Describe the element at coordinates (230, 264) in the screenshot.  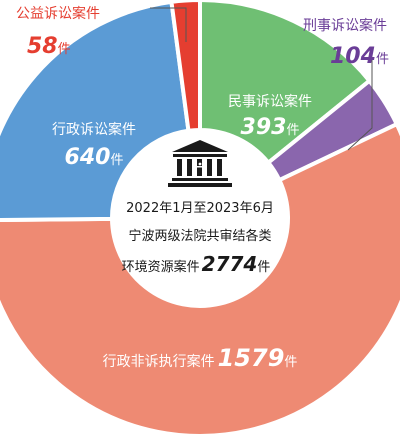
I see `center-total: 2774` at that location.